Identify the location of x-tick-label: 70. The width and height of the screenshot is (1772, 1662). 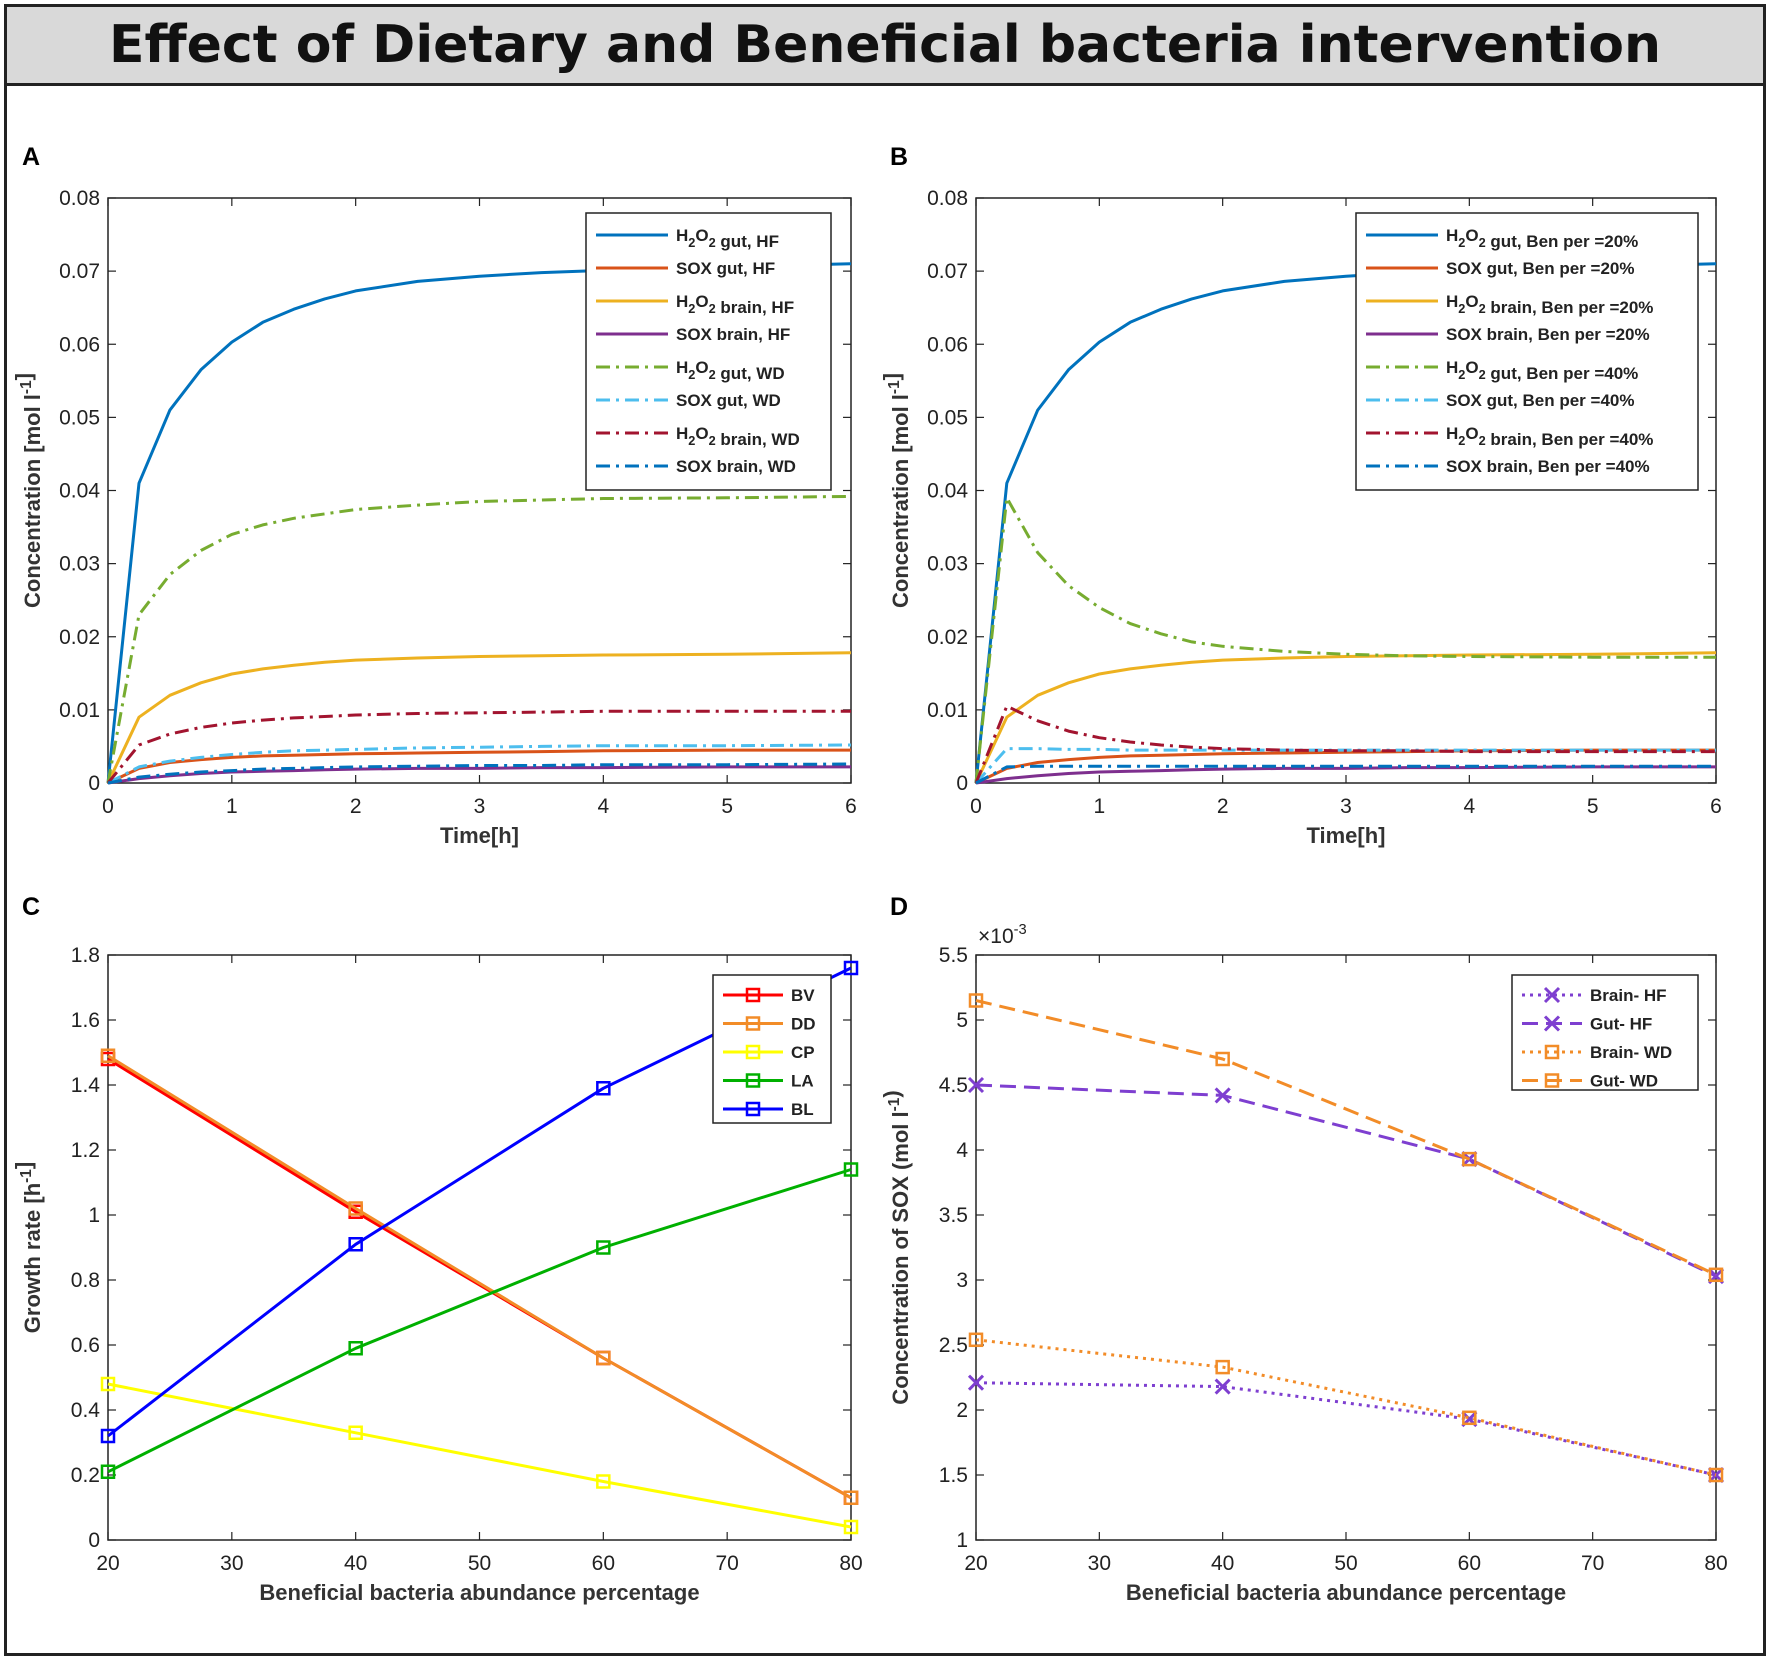
(1592, 1563).